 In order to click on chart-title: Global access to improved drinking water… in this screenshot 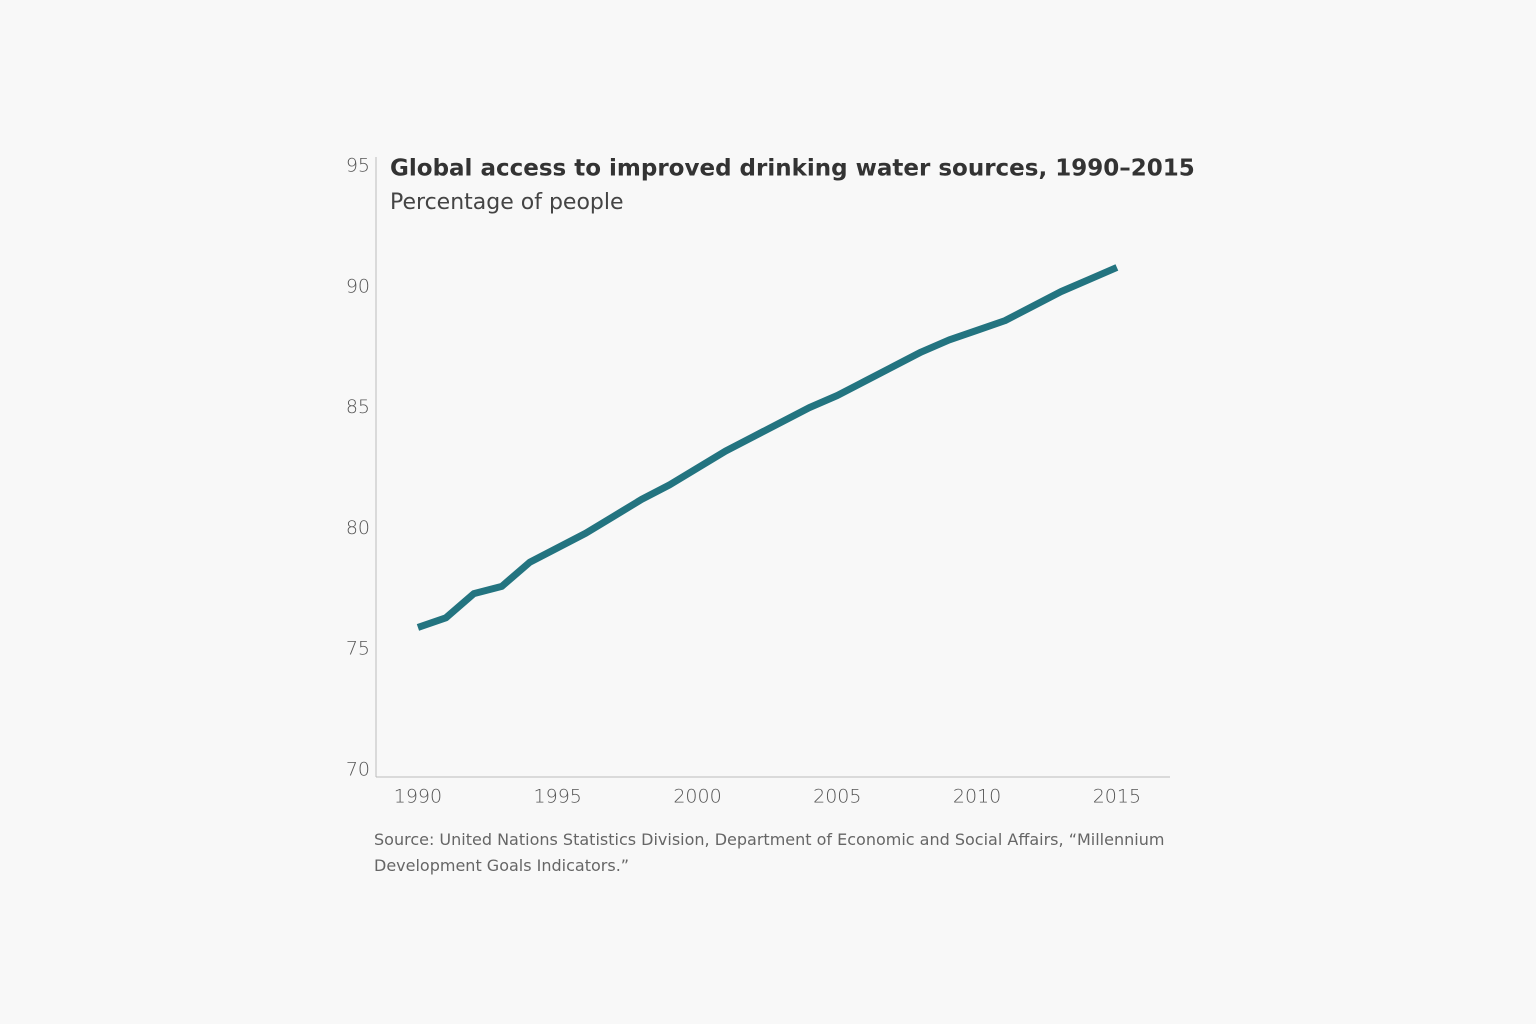, I will do `click(792, 169)`.